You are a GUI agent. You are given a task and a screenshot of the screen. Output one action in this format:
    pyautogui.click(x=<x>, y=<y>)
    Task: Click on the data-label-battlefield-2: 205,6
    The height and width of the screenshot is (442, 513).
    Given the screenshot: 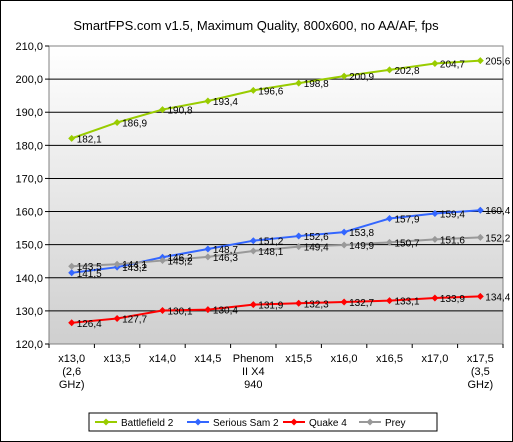 What is the action you would take?
    pyautogui.click(x=497, y=62)
    